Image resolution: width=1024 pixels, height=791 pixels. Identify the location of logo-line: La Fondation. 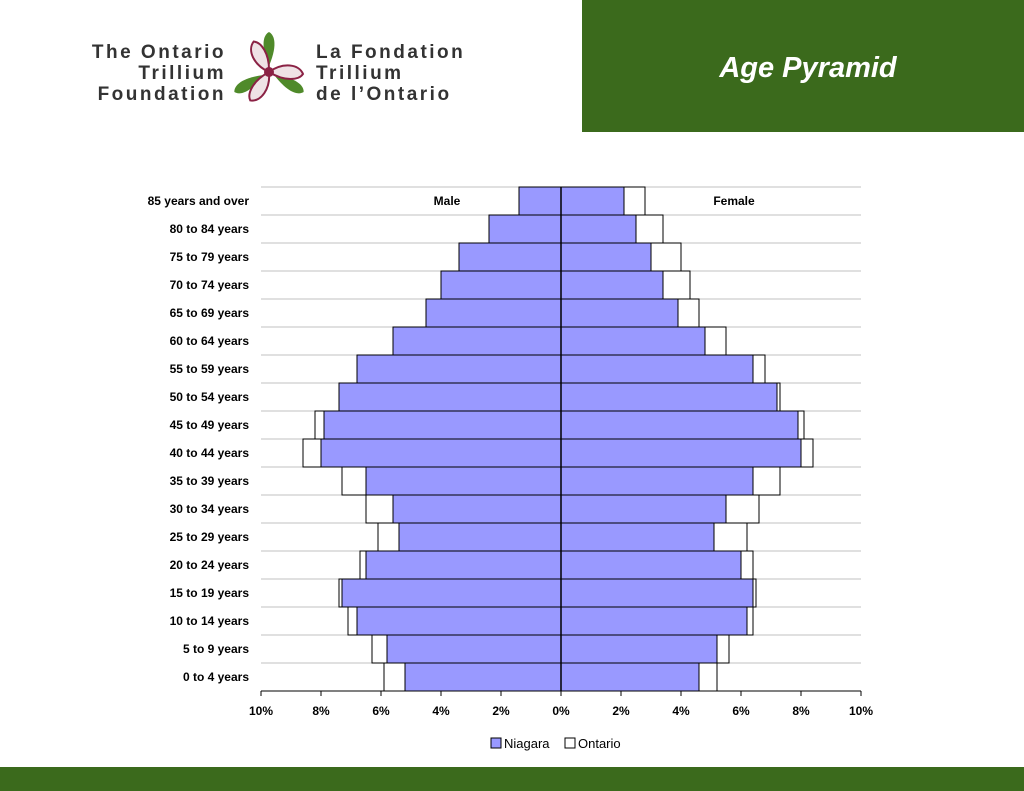
(391, 52).